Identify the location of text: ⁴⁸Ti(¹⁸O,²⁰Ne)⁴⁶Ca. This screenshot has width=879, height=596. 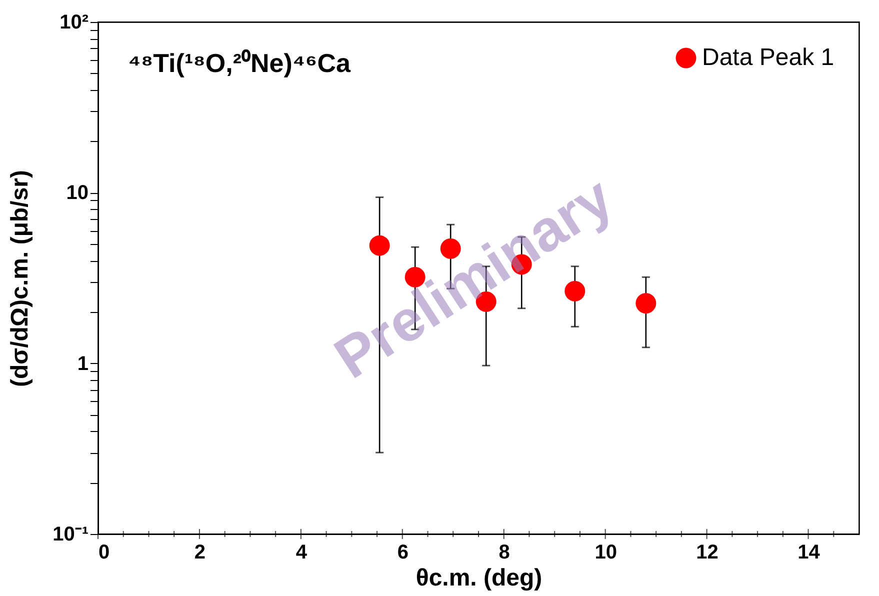
(239, 63).